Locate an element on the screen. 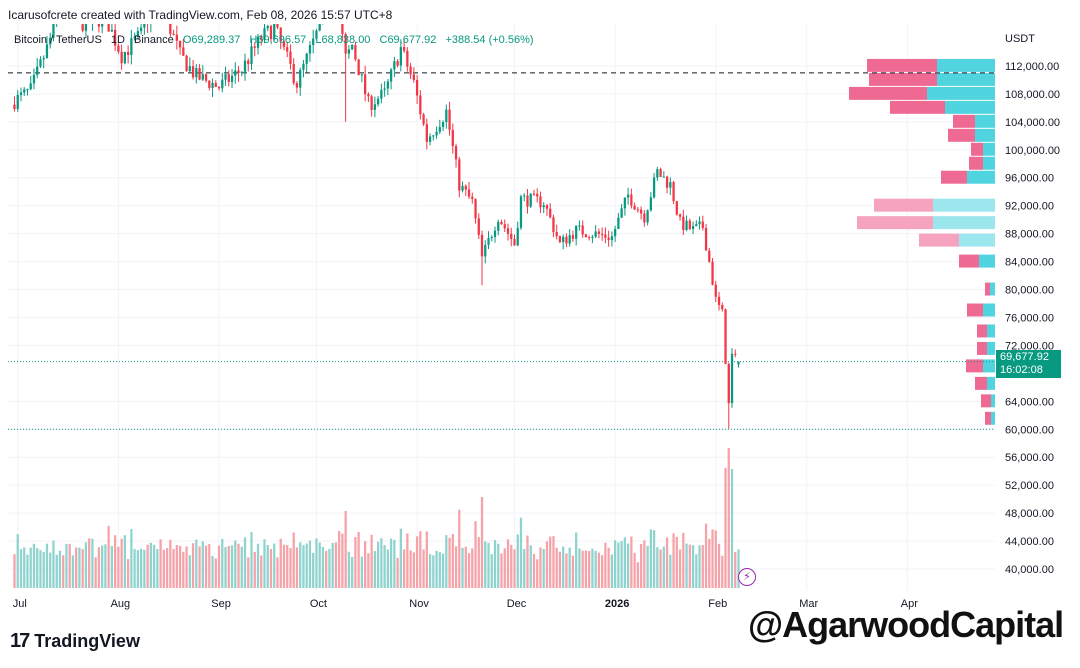 This screenshot has height=668, width=1080. x-axis-tick-label: Jul is located at coordinates (20, 604).